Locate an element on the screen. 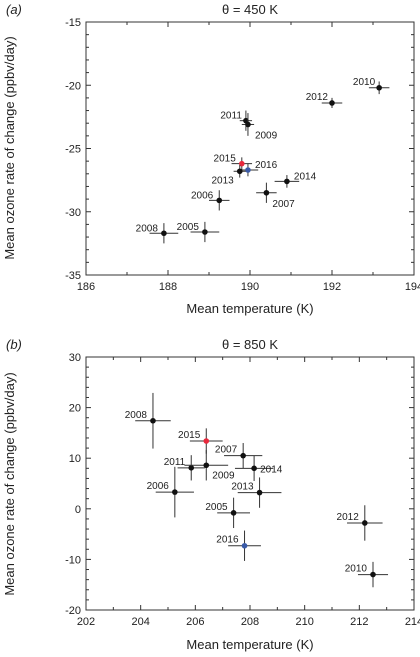 This screenshot has width=420, height=657. y-tick-label: -35 is located at coordinates (73, 276).